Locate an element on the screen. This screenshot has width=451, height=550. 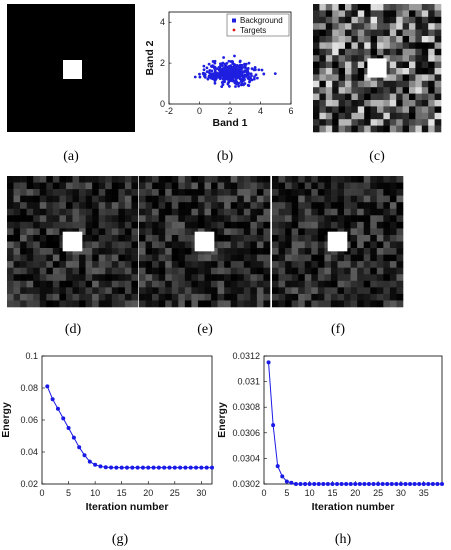
caption-b: (b) is located at coordinates (225, 156).